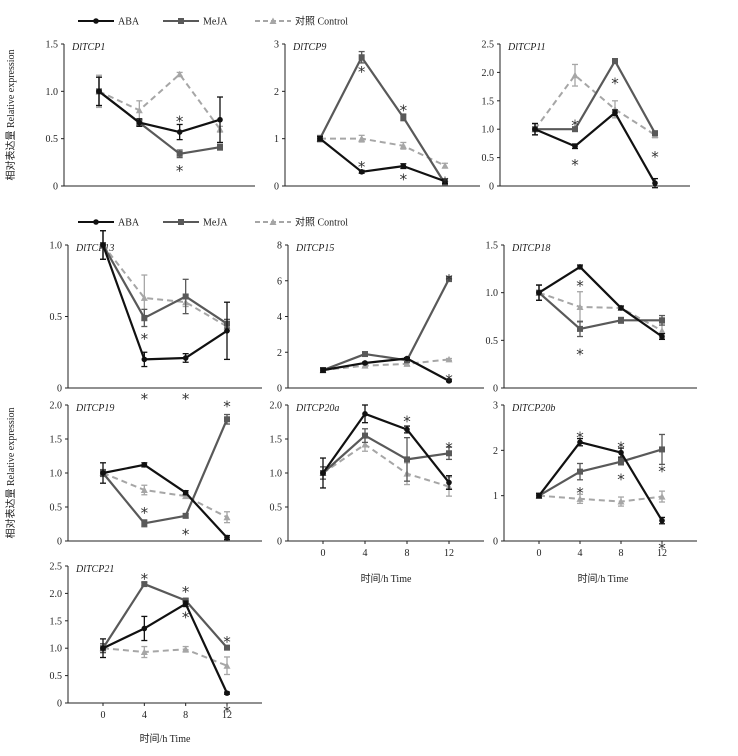 This screenshot has width=738, height=756. Describe the element at coordinates (129, 22) in the screenshot. I see `legend-label: ABA` at that location.